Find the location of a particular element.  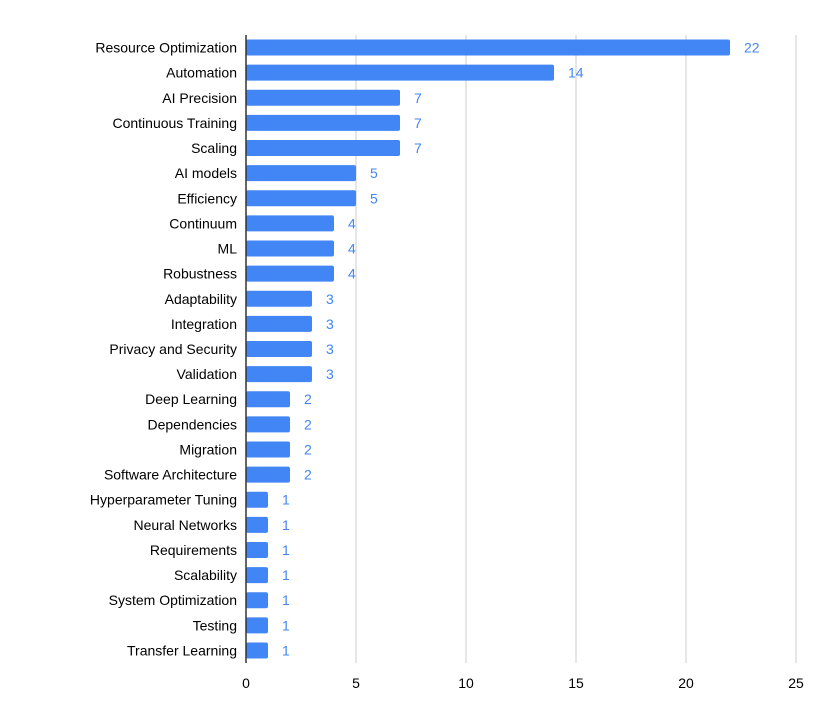

data-label: 22 is located at coordinates (752, 48).